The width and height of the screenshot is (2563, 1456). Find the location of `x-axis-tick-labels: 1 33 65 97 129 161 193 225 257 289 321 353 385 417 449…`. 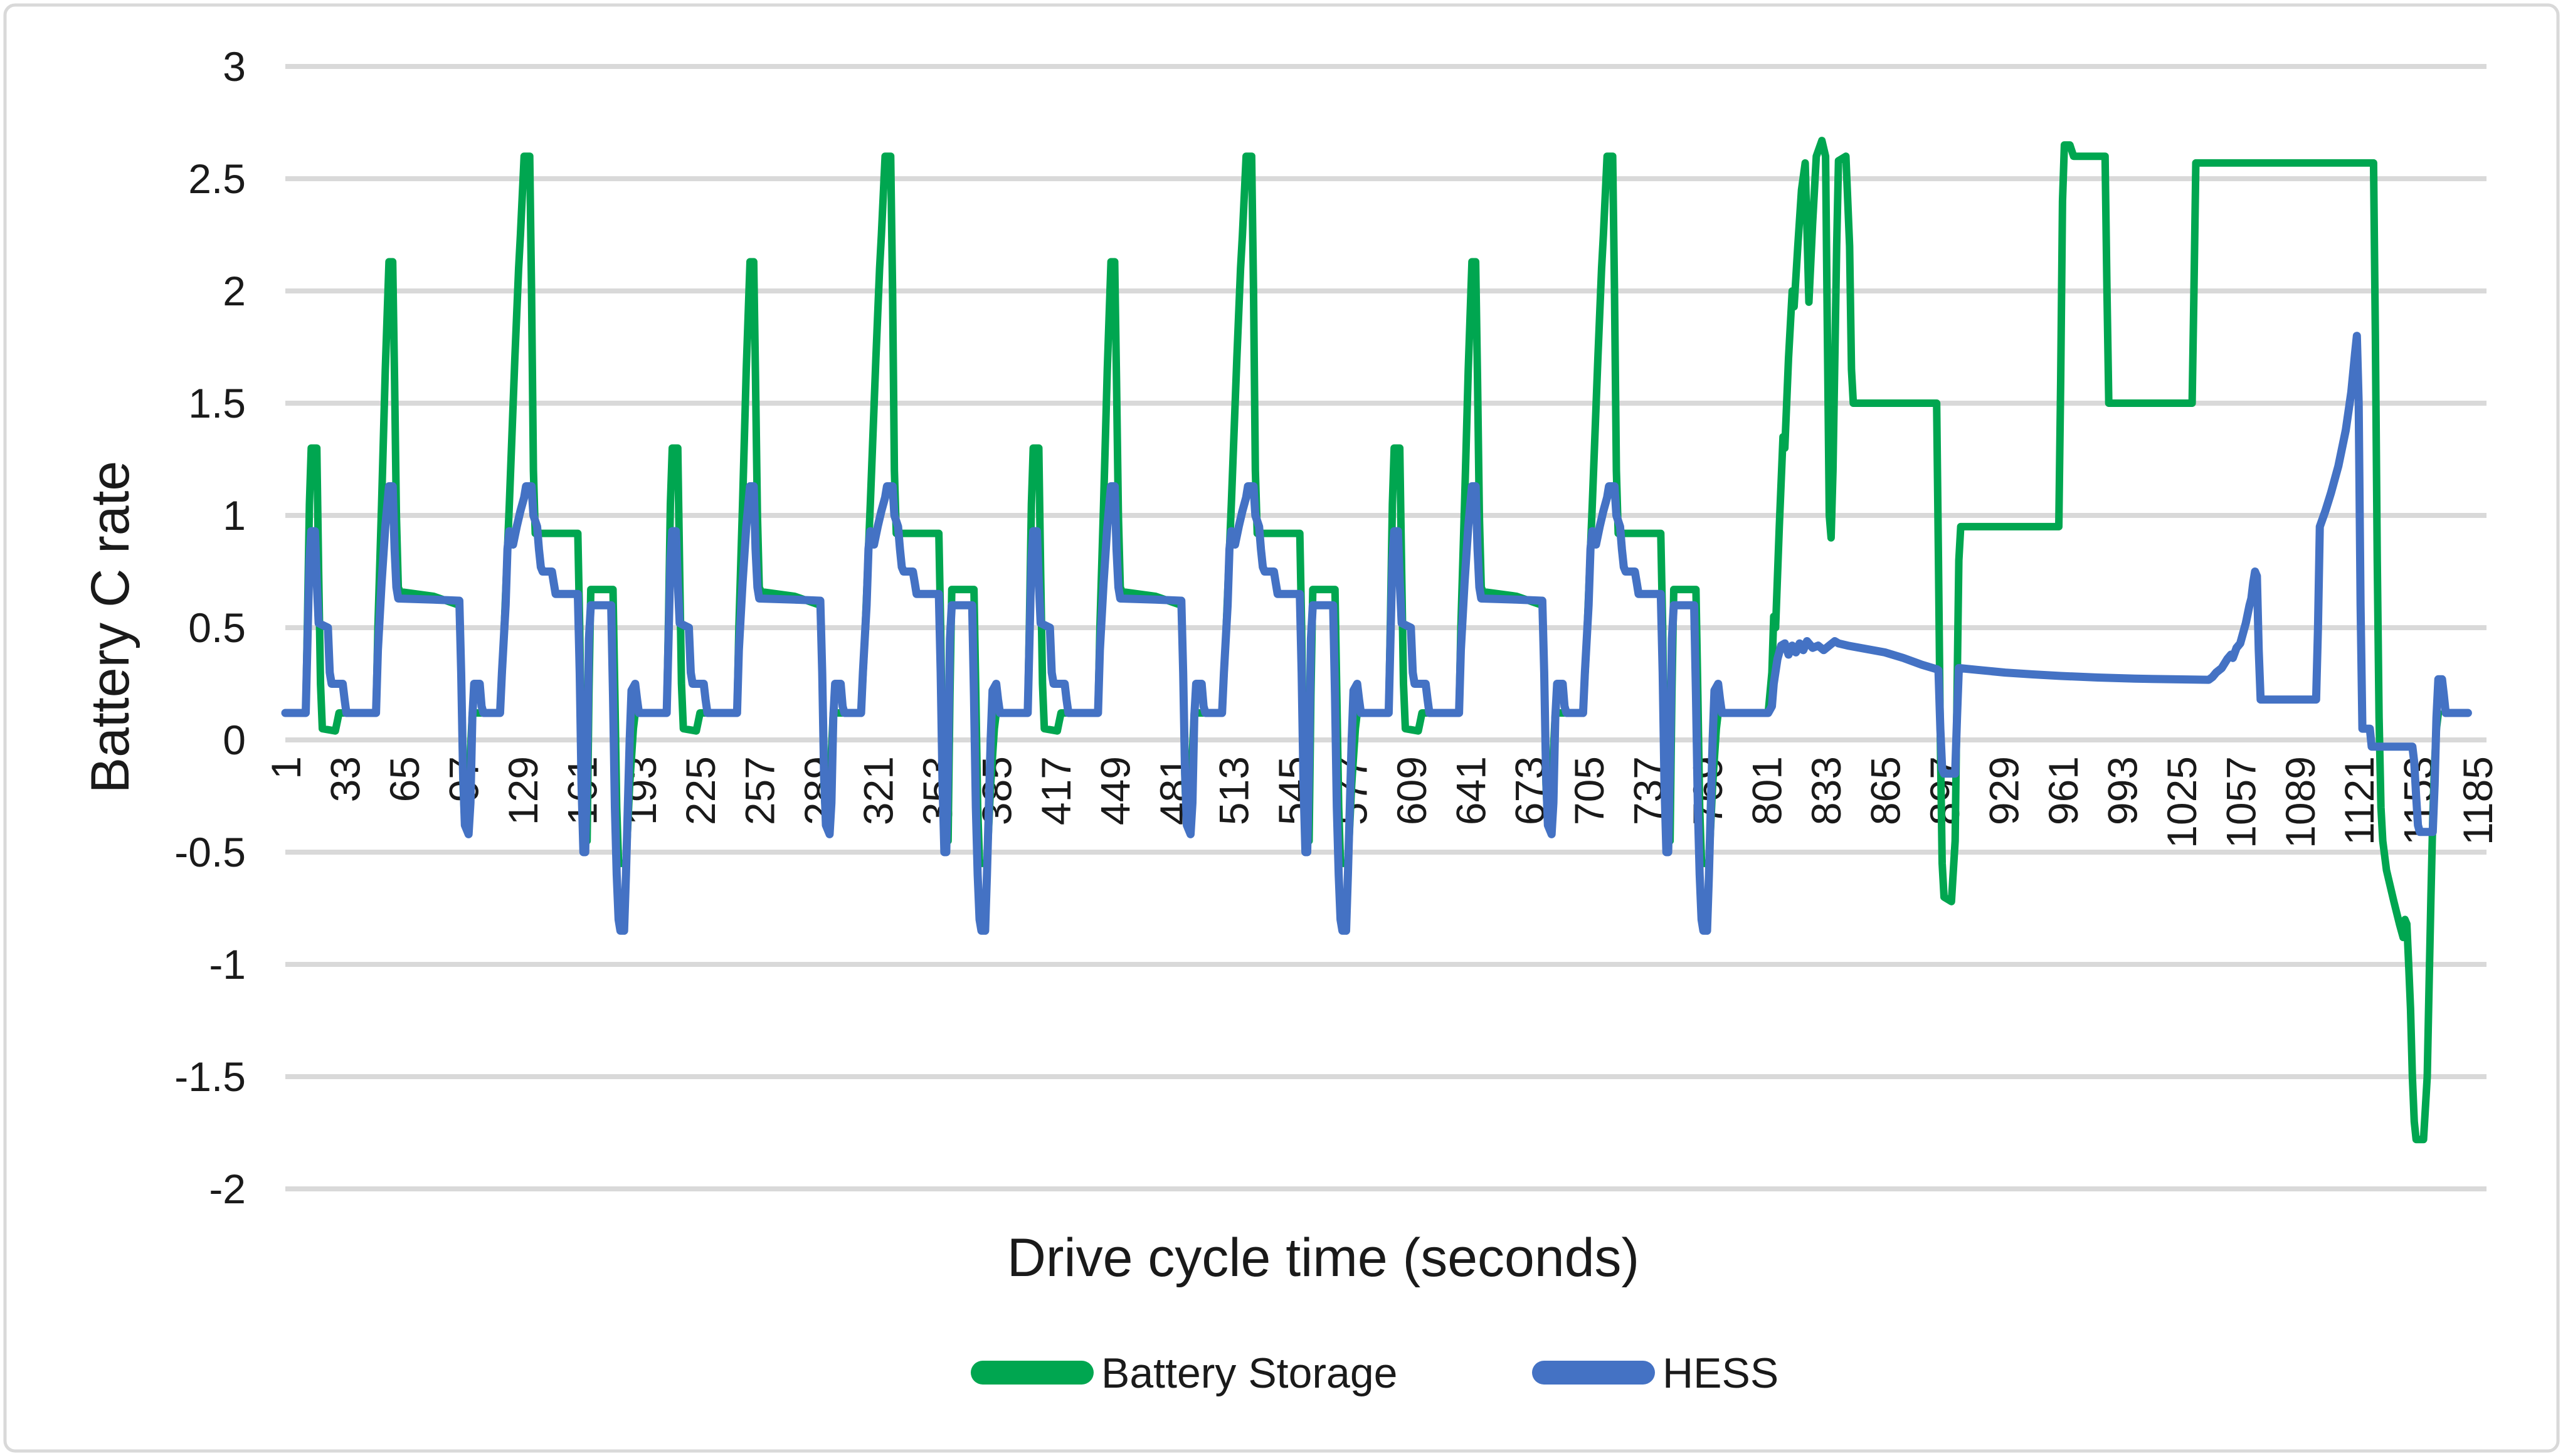

x-axis-tick-labels: 1 33 65 97 129 161 193 225 257 289 321 353 385 417 449… is located at coordinates (1382, 802).